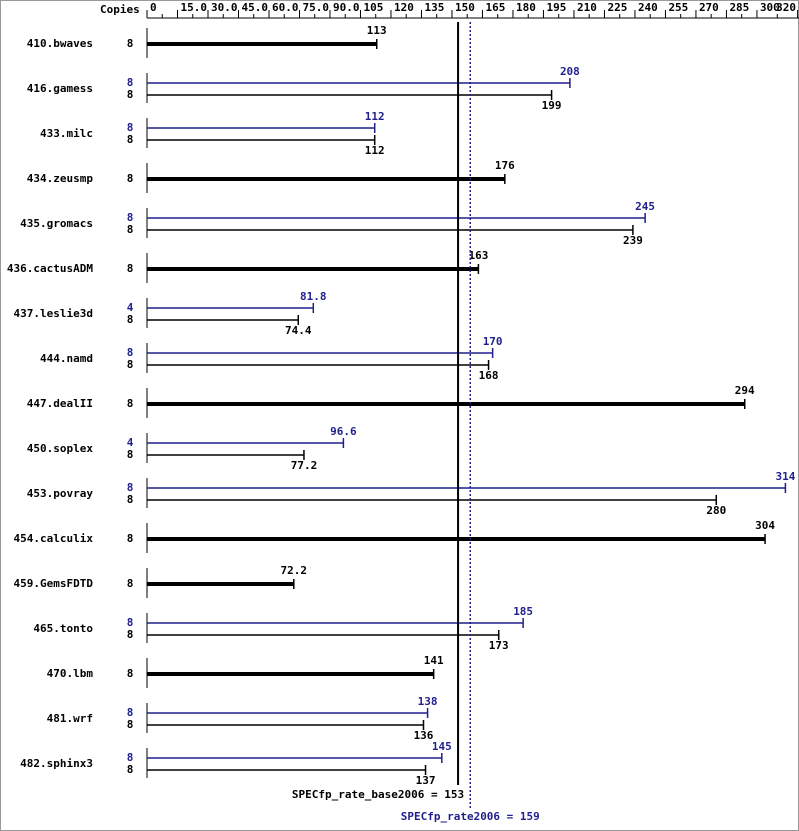  What do you see at coordinates (346, 7) in the screenshot?
I see `x-tick-label: 90.0` at bounding box center [346, 7].